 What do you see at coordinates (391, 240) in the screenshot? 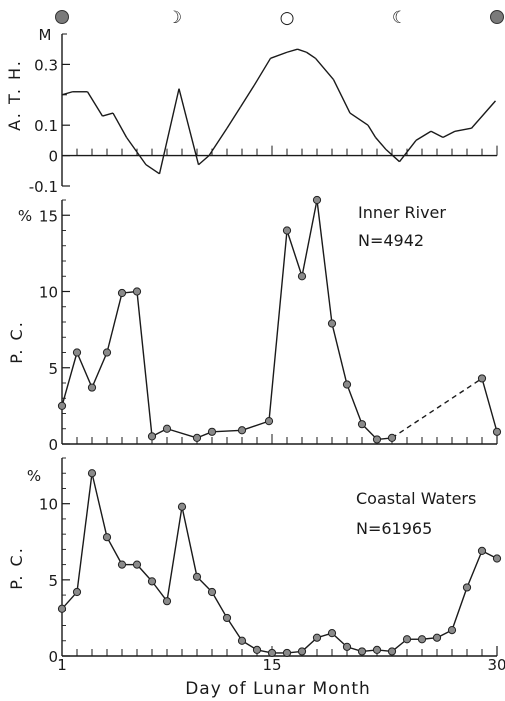
I see `sample-size-label: N=4942` at bounding box center [391, 240].